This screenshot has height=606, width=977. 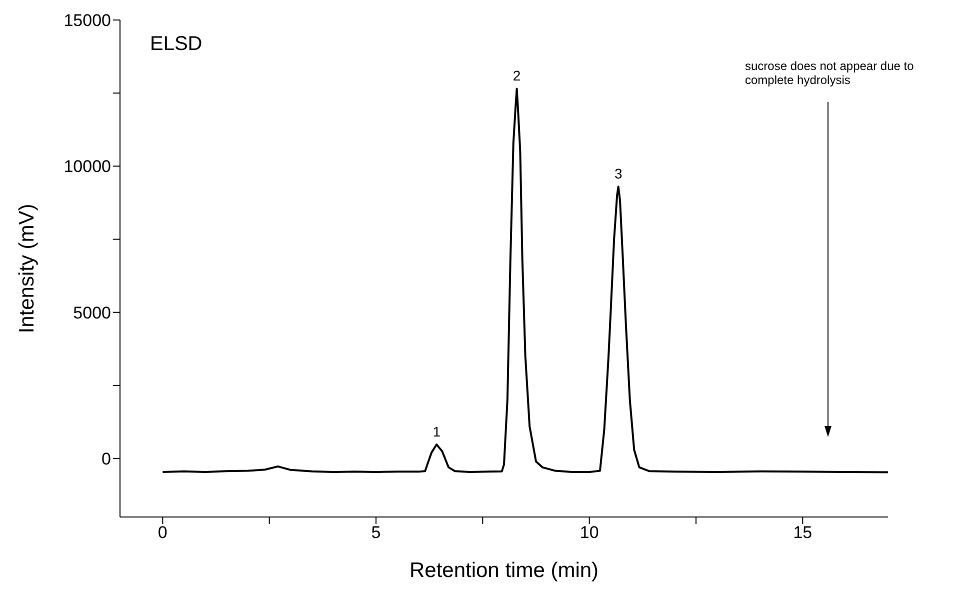 I want to click on annotation: 2, so click(x=516, y=76).